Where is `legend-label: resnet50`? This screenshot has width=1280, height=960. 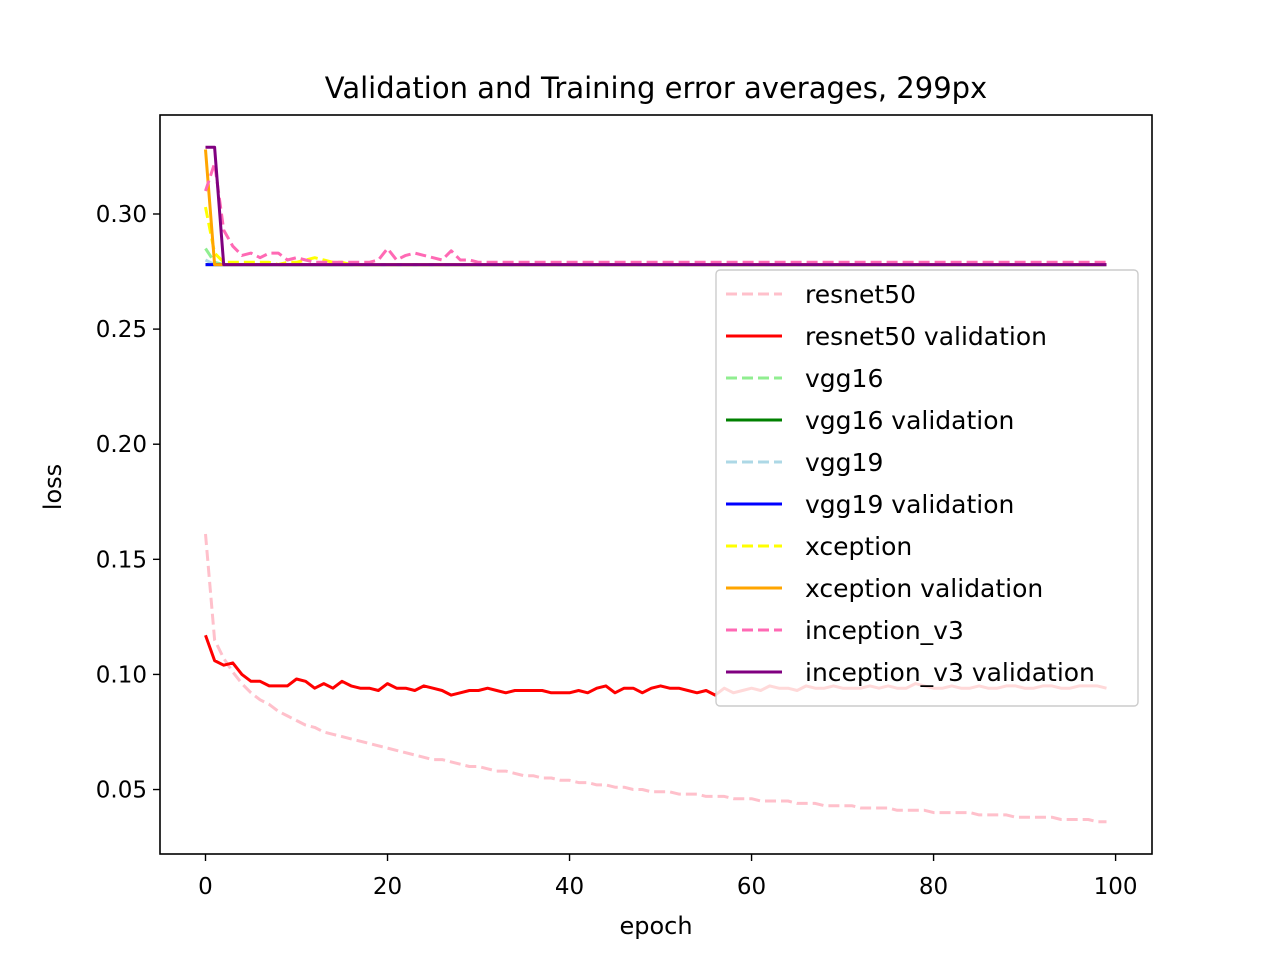
legend-label: resnet50 is located at coordinates (860, 294).